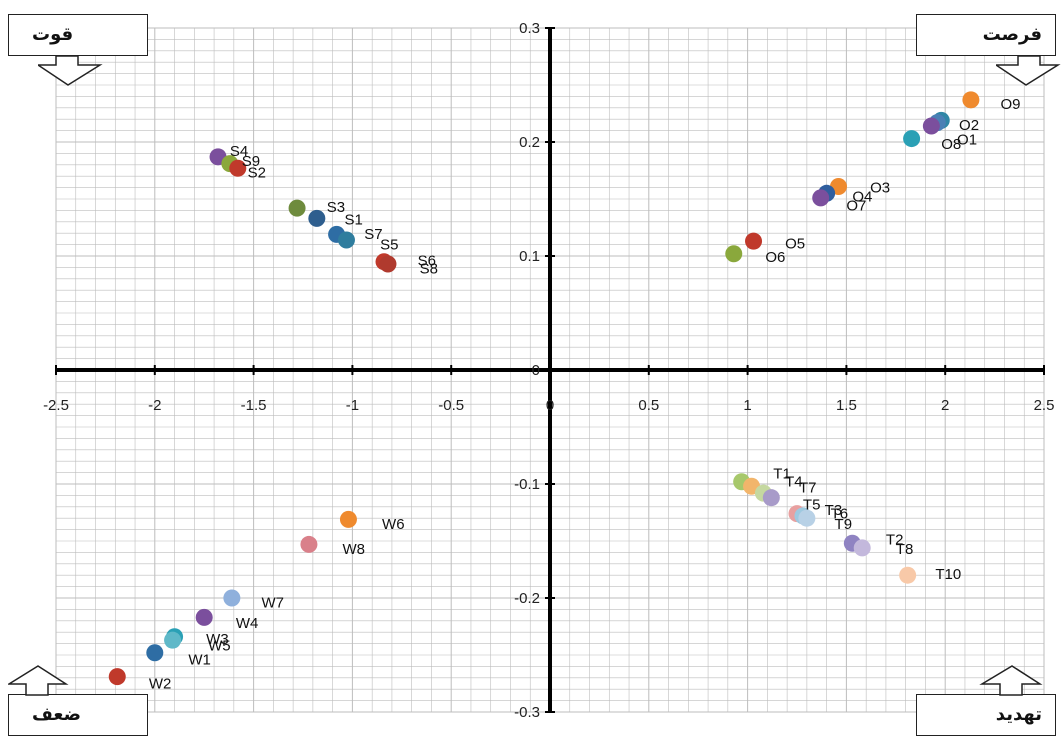 The height and width of the screenshot is (738, 1062). I want to click on data-point-t9, so click(807, 518).